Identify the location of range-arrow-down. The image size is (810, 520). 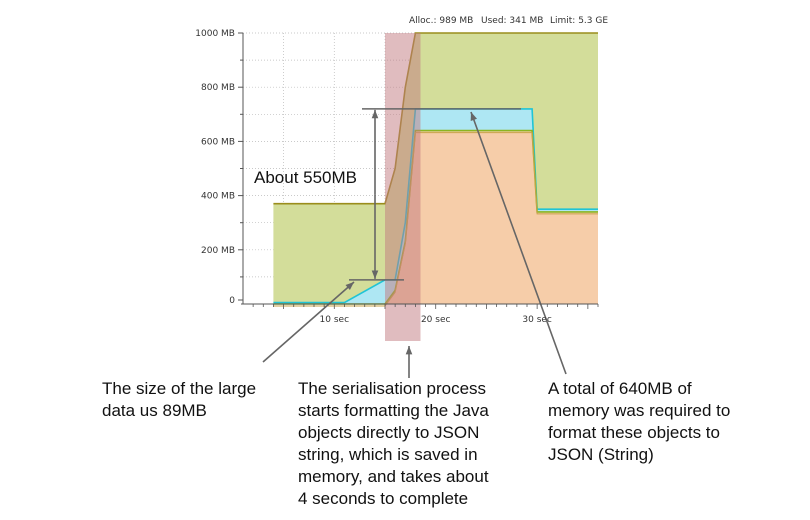
(375, 236).